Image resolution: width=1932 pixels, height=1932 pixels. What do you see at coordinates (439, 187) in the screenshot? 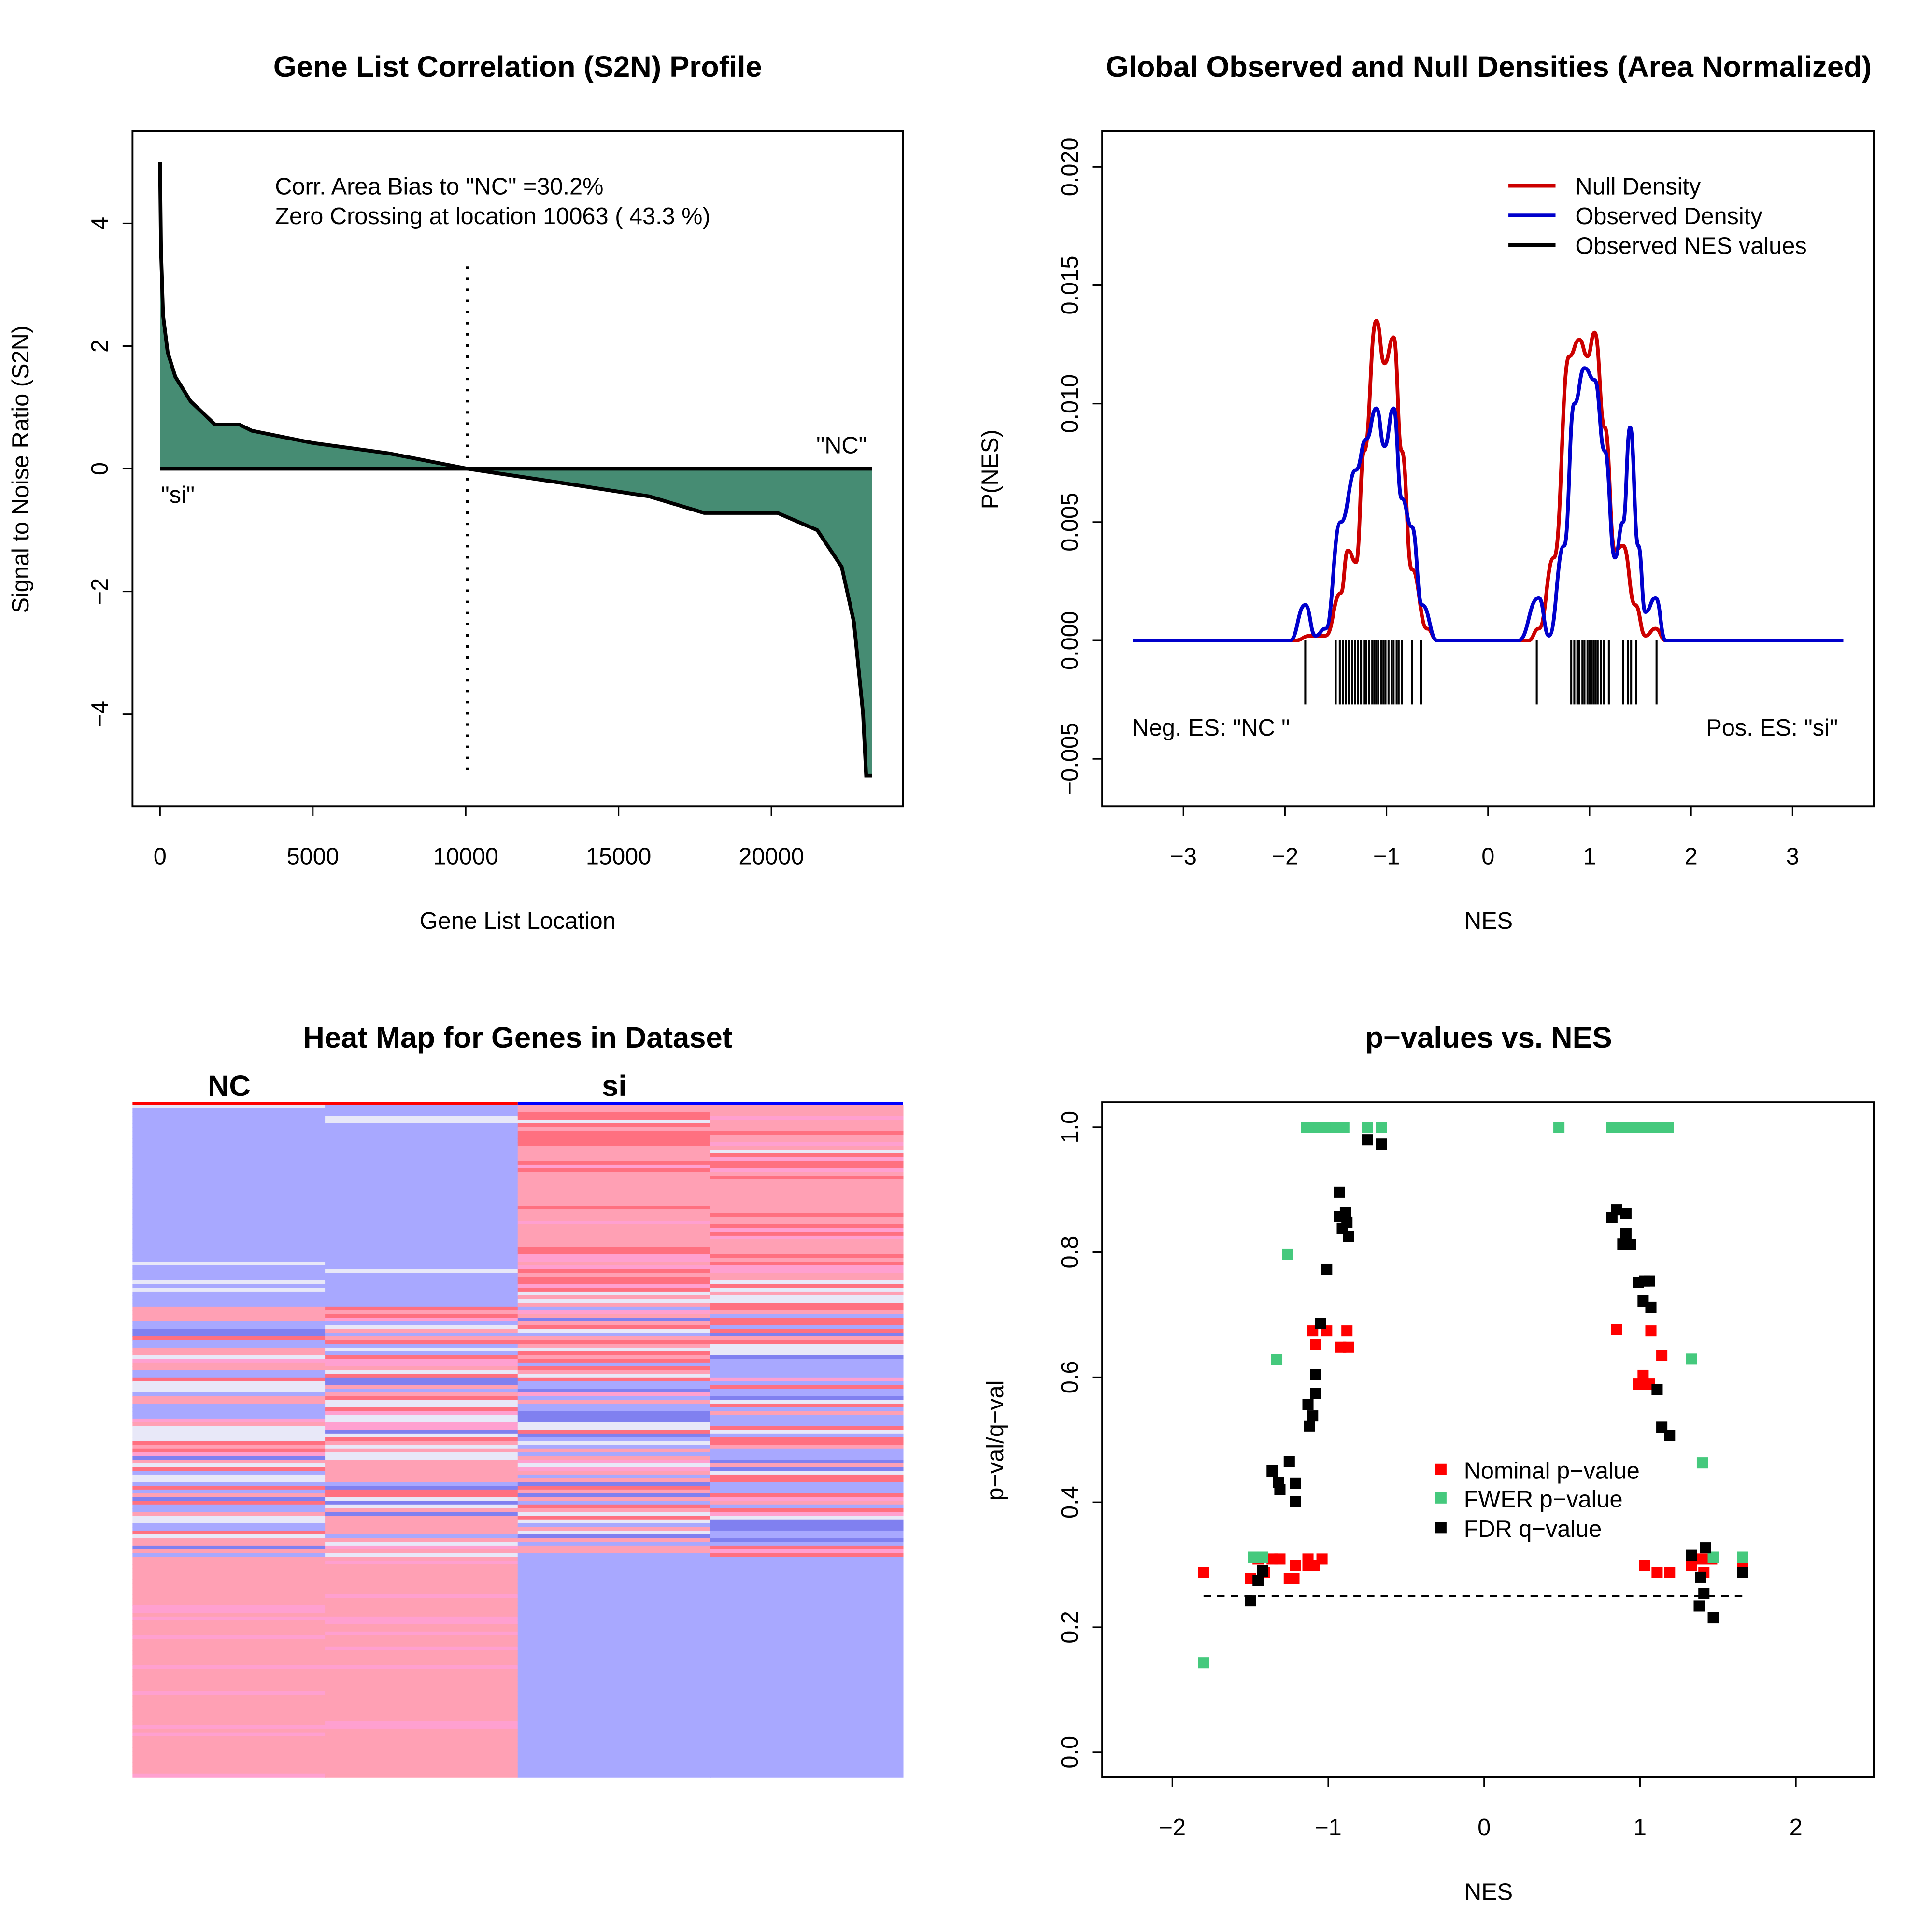
I see `bias-annotation: Corr. Area Bias to "NC" =30.2%` at bounding box center [439, 187].